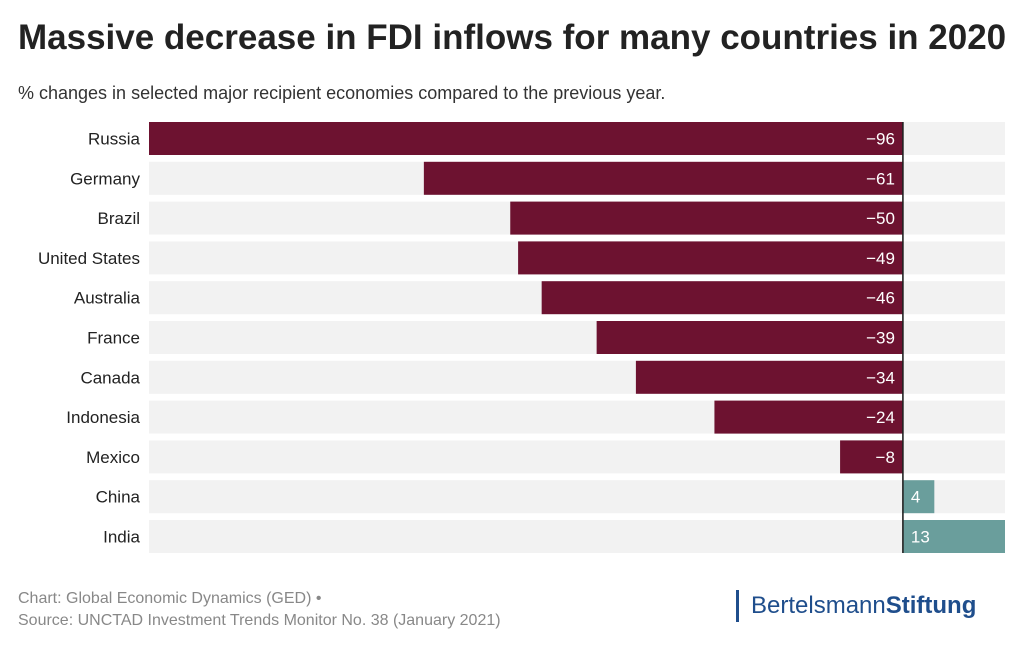 The width and height of the screenshot is (1024, 646). I want to click on category-label-brazil: Brazil, so click(118, 218).